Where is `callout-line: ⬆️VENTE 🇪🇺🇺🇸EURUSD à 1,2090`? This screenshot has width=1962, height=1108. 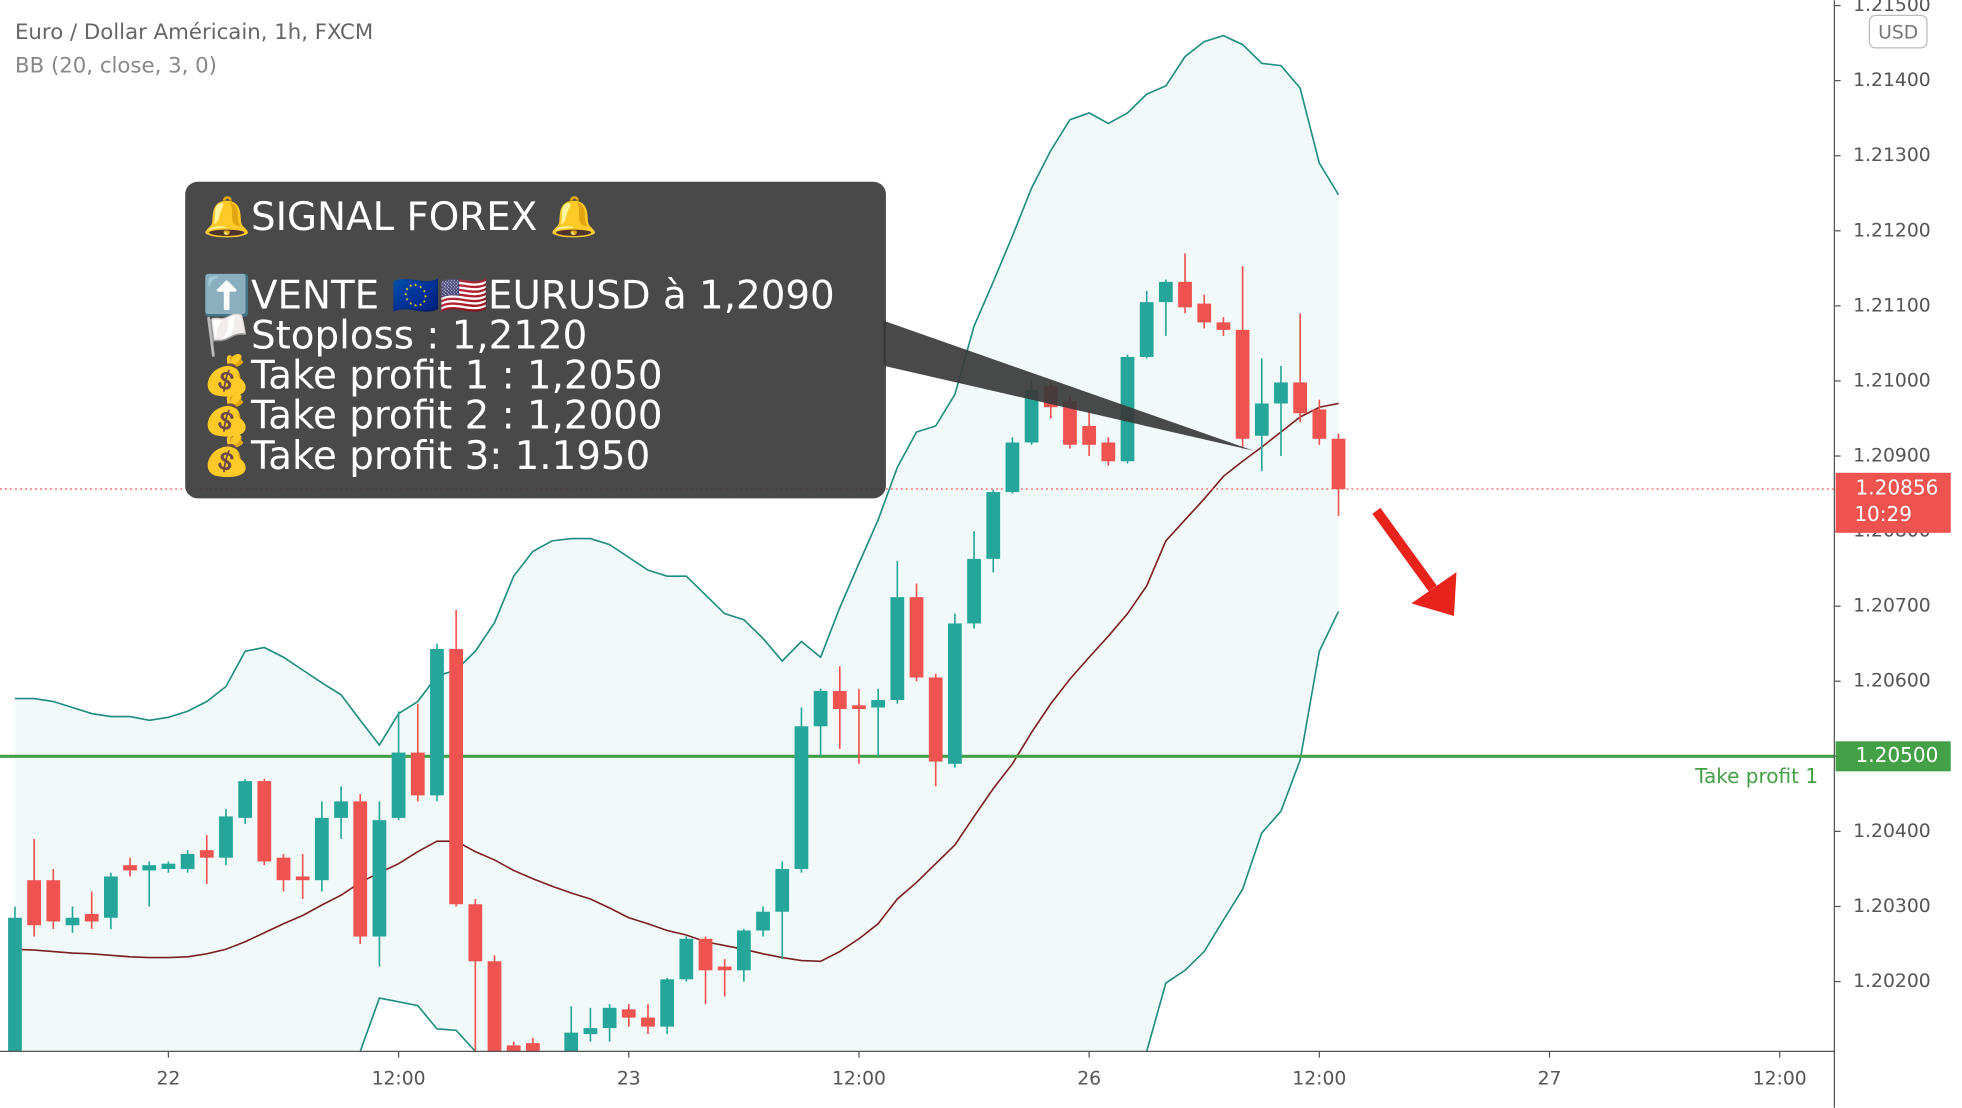 callout-line: ⬆️VENTE 🇪🇺🇺🇸EURUSD à 1,2090 is located at coordinates (519, 296).